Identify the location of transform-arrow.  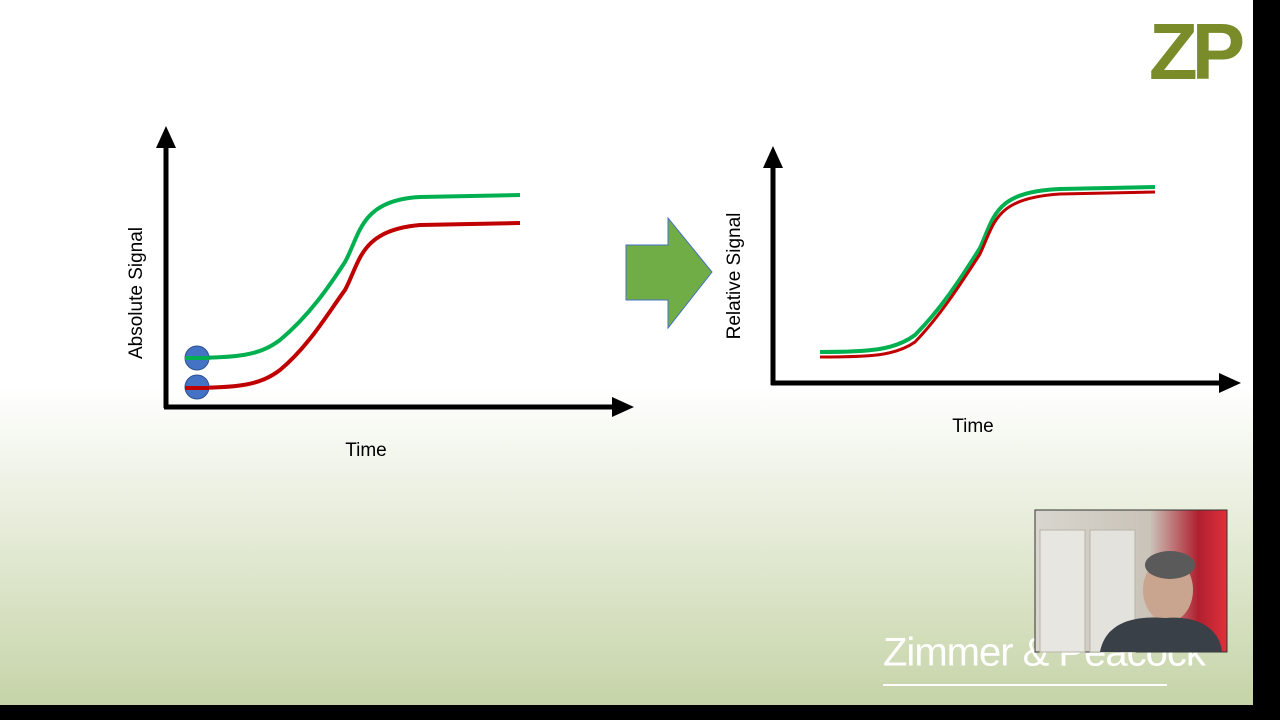
(669, 273).